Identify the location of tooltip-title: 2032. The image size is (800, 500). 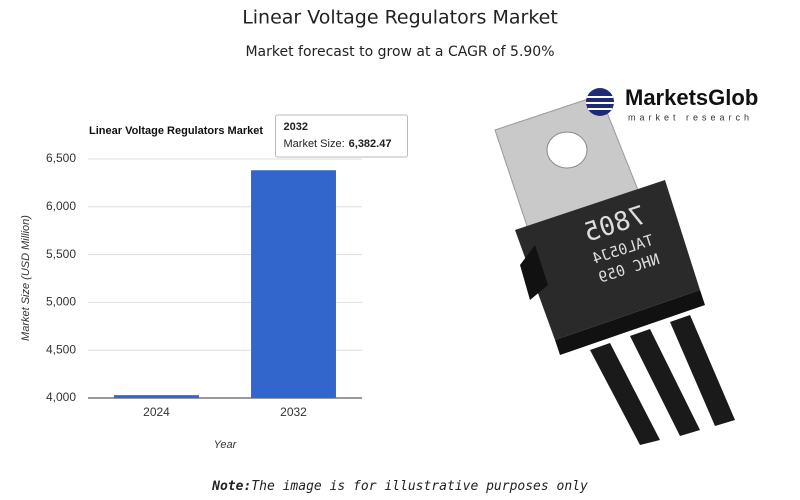
(296, 127).